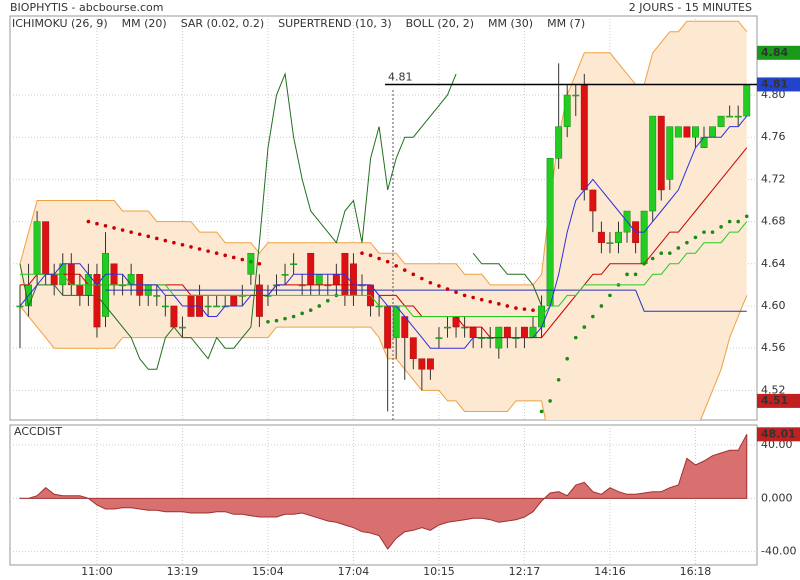 This screenshot has width=800, height=580. What do you see at coordinates (354, 571) in the screenshot?
I see `x-tick-label: 17:04` at bounding box center [354, 571].